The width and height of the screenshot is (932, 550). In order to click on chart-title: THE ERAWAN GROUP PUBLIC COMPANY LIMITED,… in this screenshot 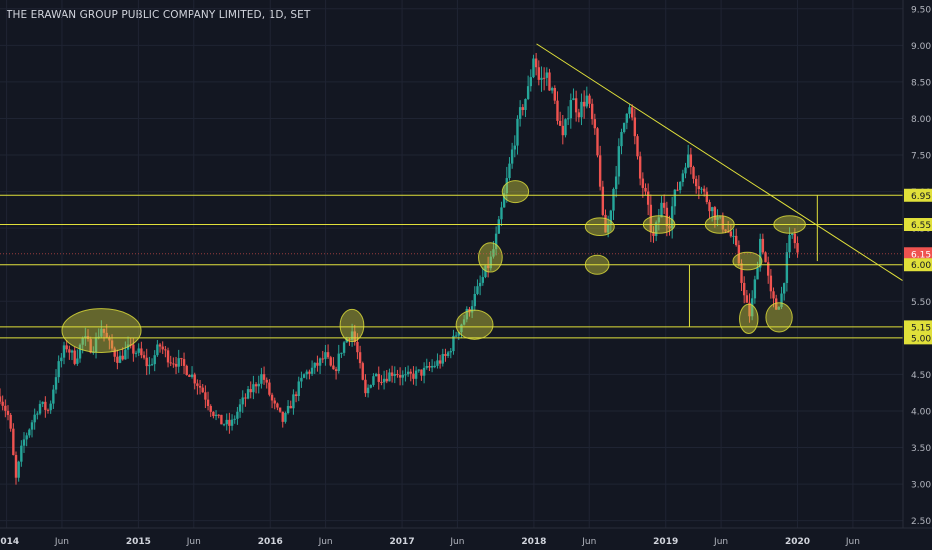, I will do `click(158, 15)`.